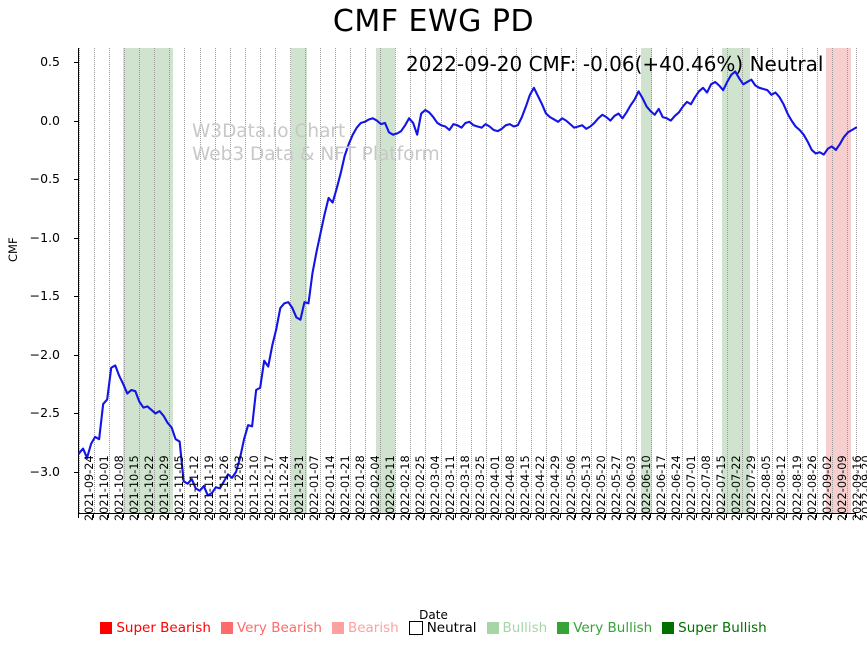 This screenshot has width=867, height=646. I want to click on y-tick-label: −3.0, so click(44, 471).